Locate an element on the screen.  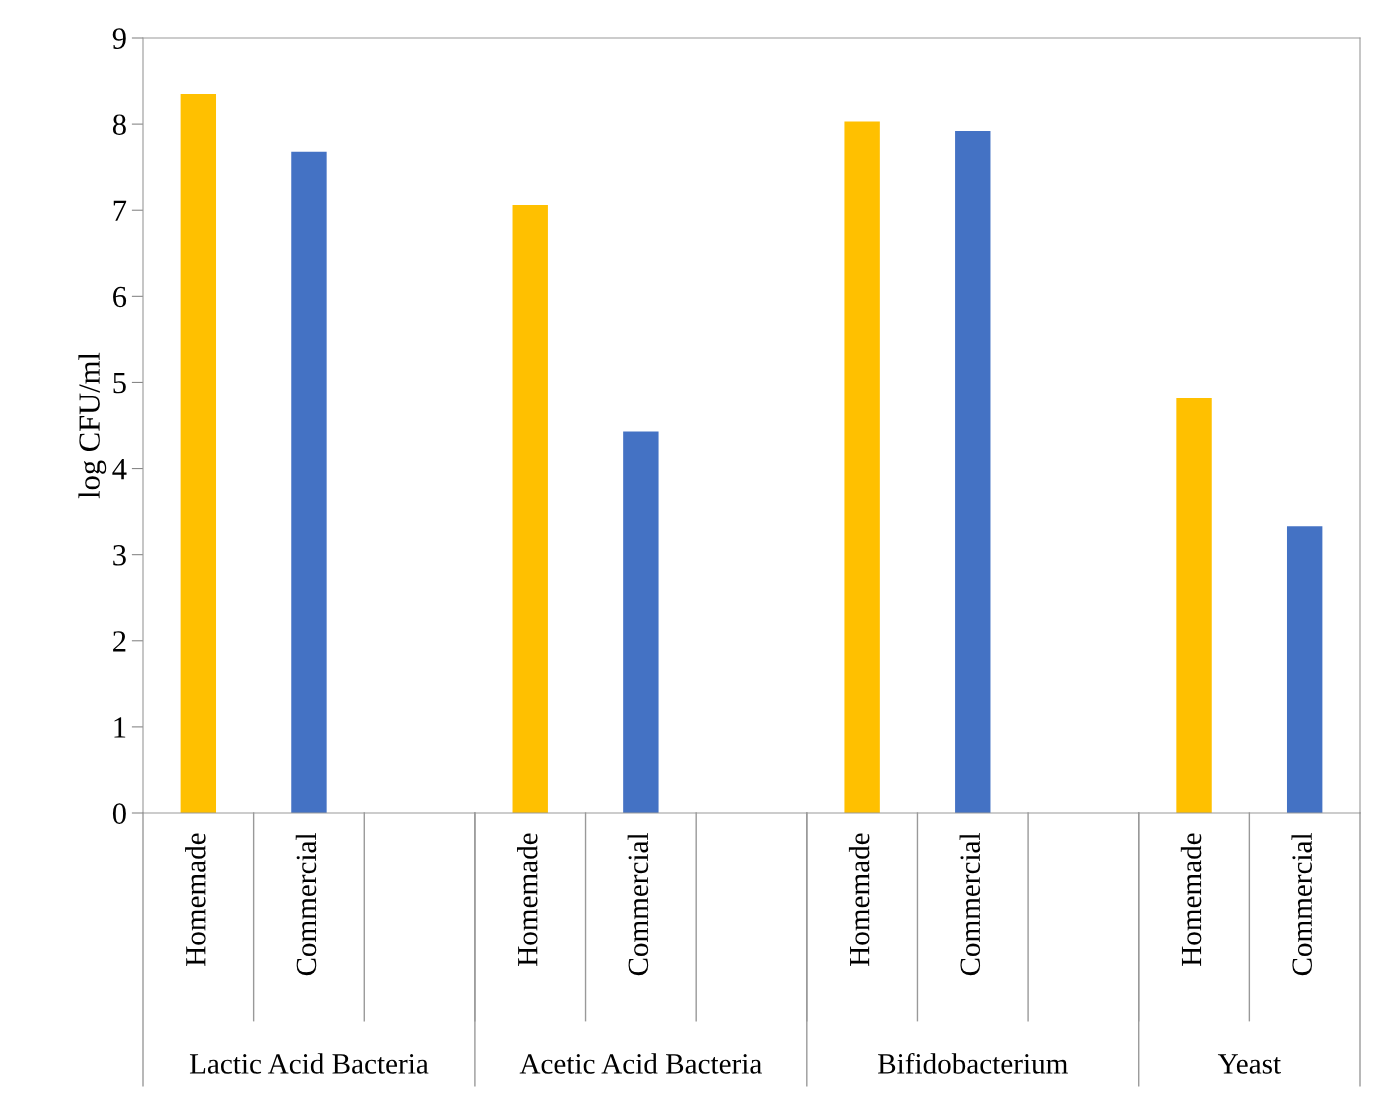
y-tick-label: 0 is located at coordinates (119, 813).